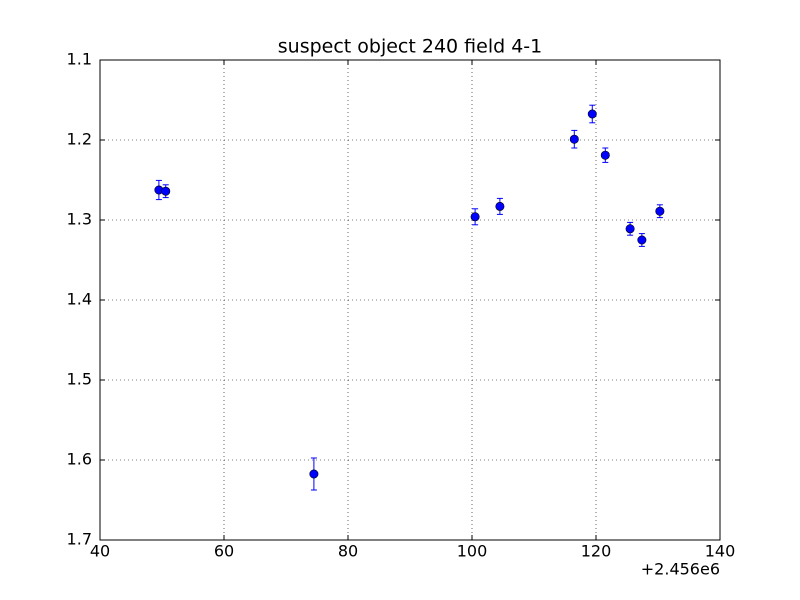  Describe the element at coordinates (79, 379) in the screenshot. I see `y-tick-label: 1.5` at that location.